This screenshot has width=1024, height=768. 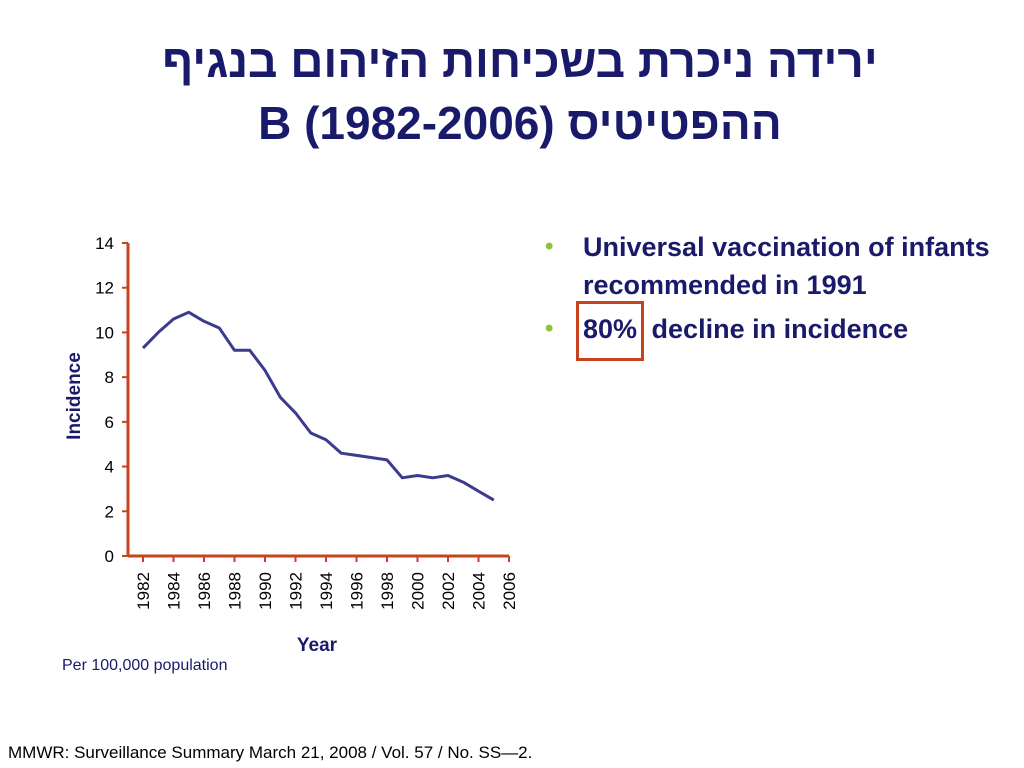 What do you see at coordinates (104, 243) in the screenshot?
I see `y-tick-label: 14` at bounding box center [104, 243].